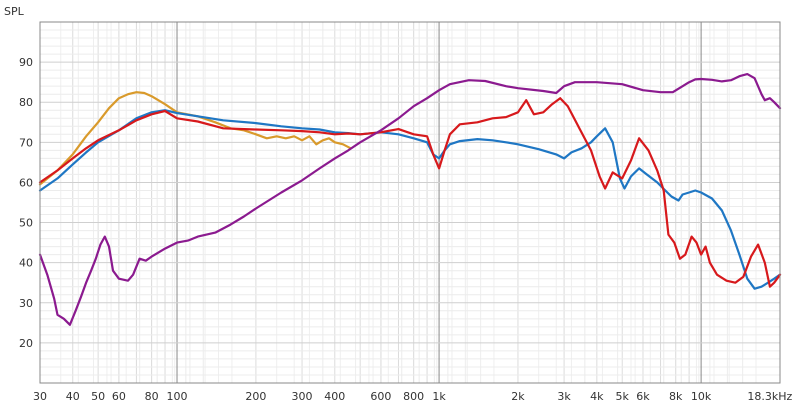 The image size is (800, 407). What do you see at coordinates (26, 142) in the screenshot?
I see `y-tick-label: 70` at bounding box center [26, 142].